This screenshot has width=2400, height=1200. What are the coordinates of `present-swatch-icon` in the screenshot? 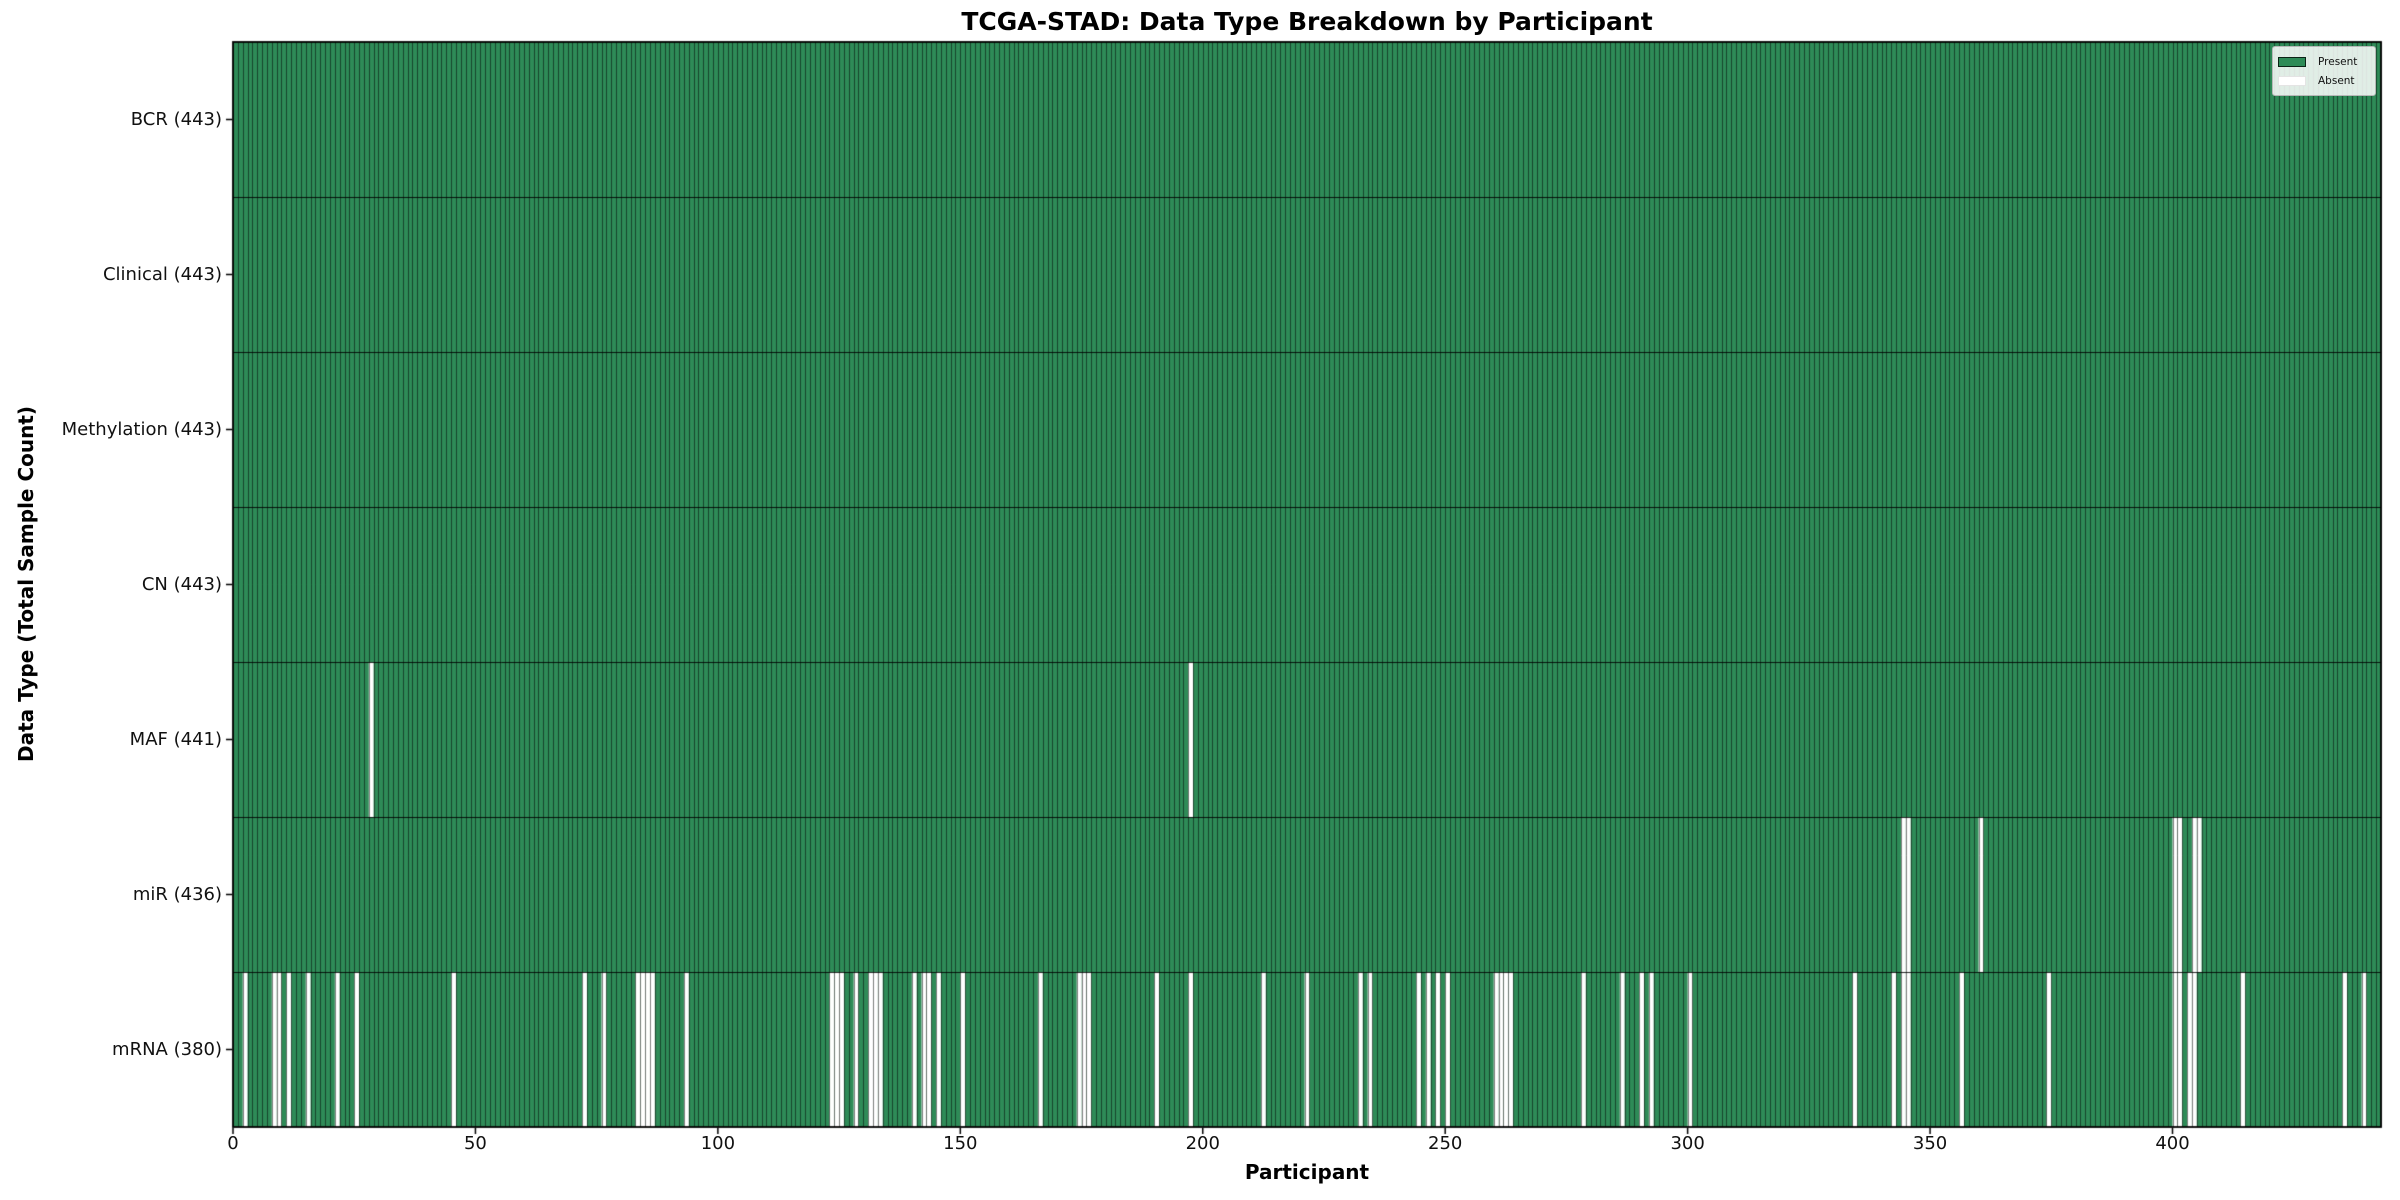 It's located at (2292, 61).